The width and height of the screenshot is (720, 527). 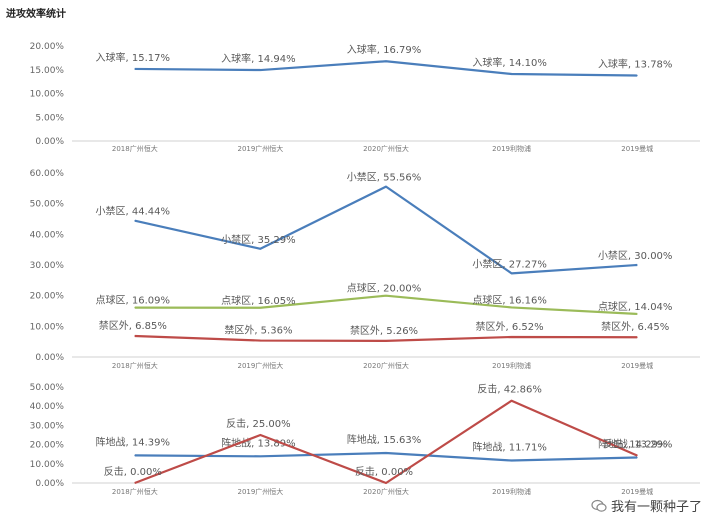 What do you see at coordinates (133, 57) in the screenshot?
I see `data-label: 入球率, 15.17%` at bounding box center [133, 57].